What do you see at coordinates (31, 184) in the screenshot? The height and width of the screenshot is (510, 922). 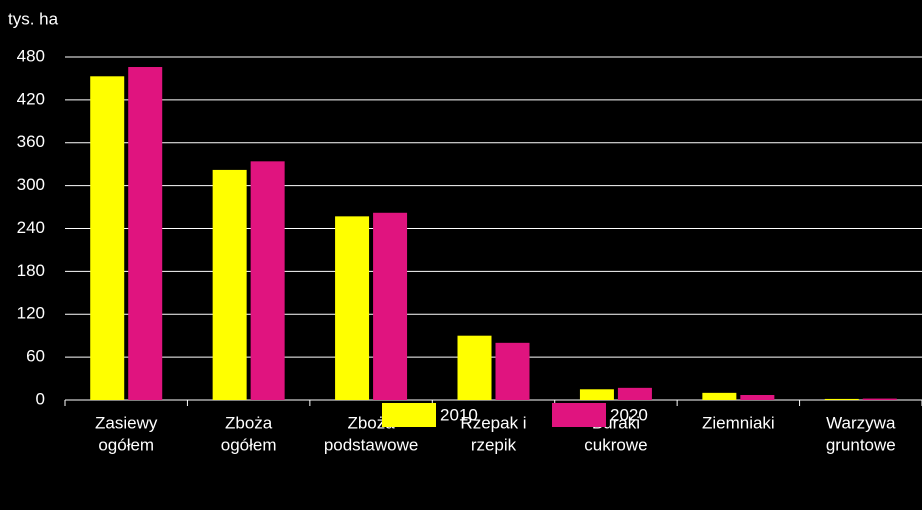 I see `y-tick-label: 300` at bounding box center [31, 184].